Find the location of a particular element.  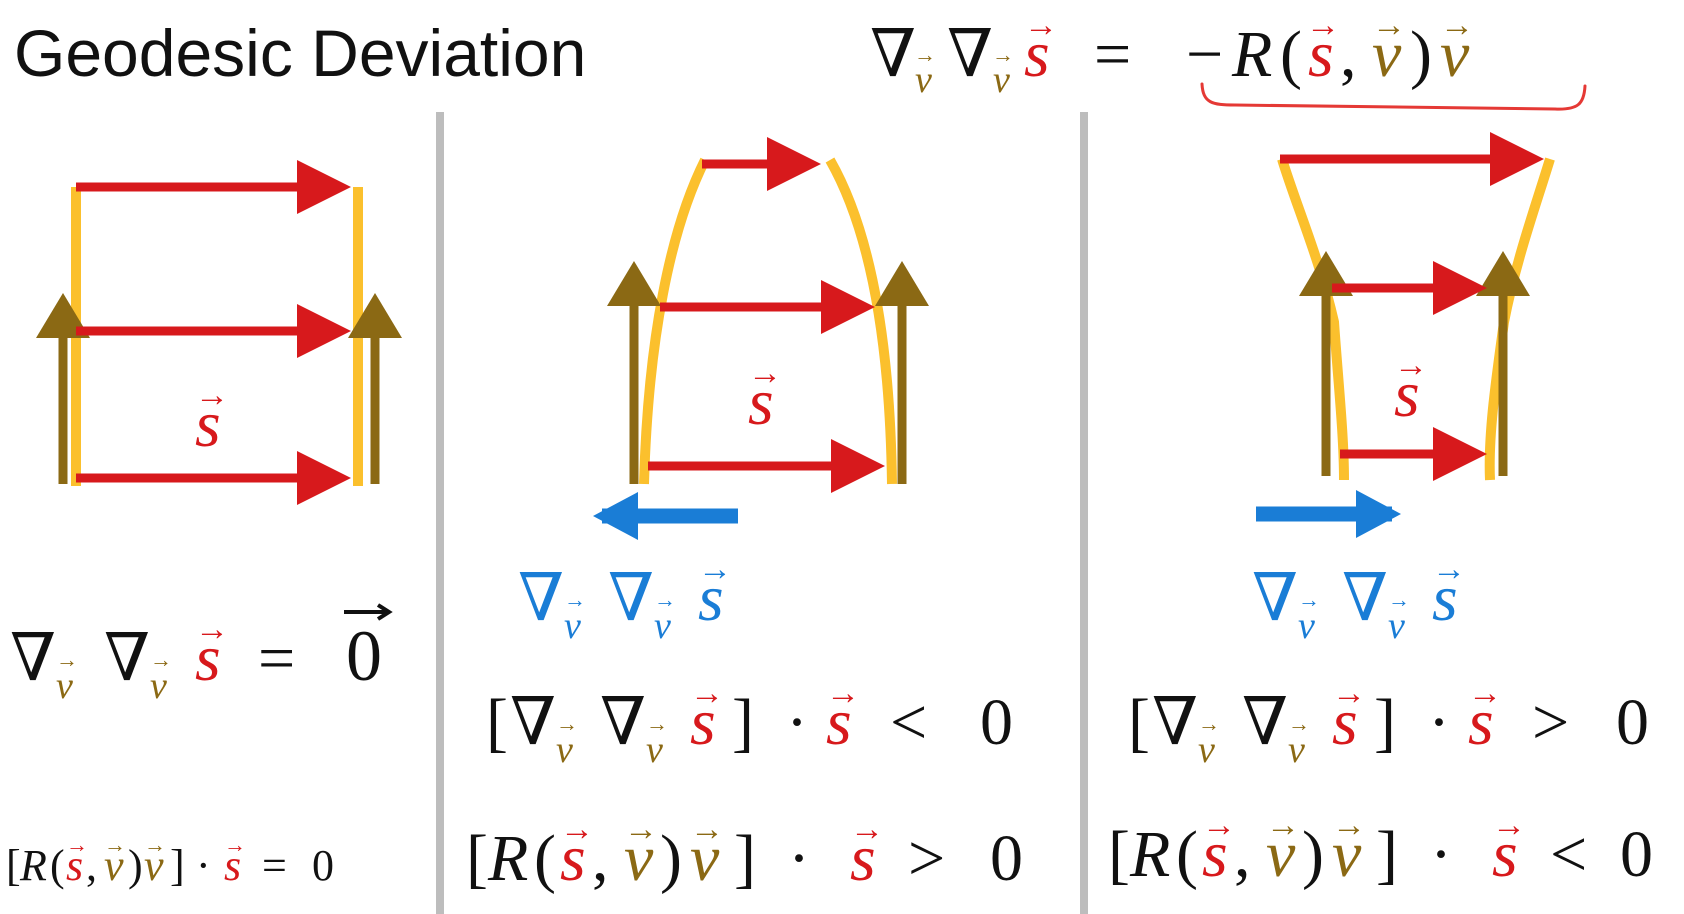

converging-deviation-equation: [ ∇ v → ∇ v → s → ] · s → < 0 is located at coordinates (749, 723).